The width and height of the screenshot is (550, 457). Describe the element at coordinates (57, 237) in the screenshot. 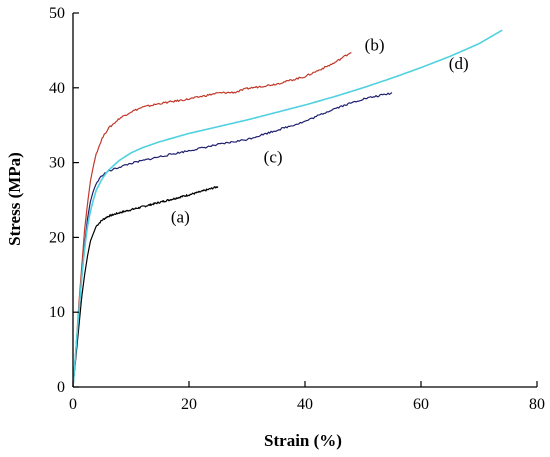

I see `y-tick-label: 20` at that location.